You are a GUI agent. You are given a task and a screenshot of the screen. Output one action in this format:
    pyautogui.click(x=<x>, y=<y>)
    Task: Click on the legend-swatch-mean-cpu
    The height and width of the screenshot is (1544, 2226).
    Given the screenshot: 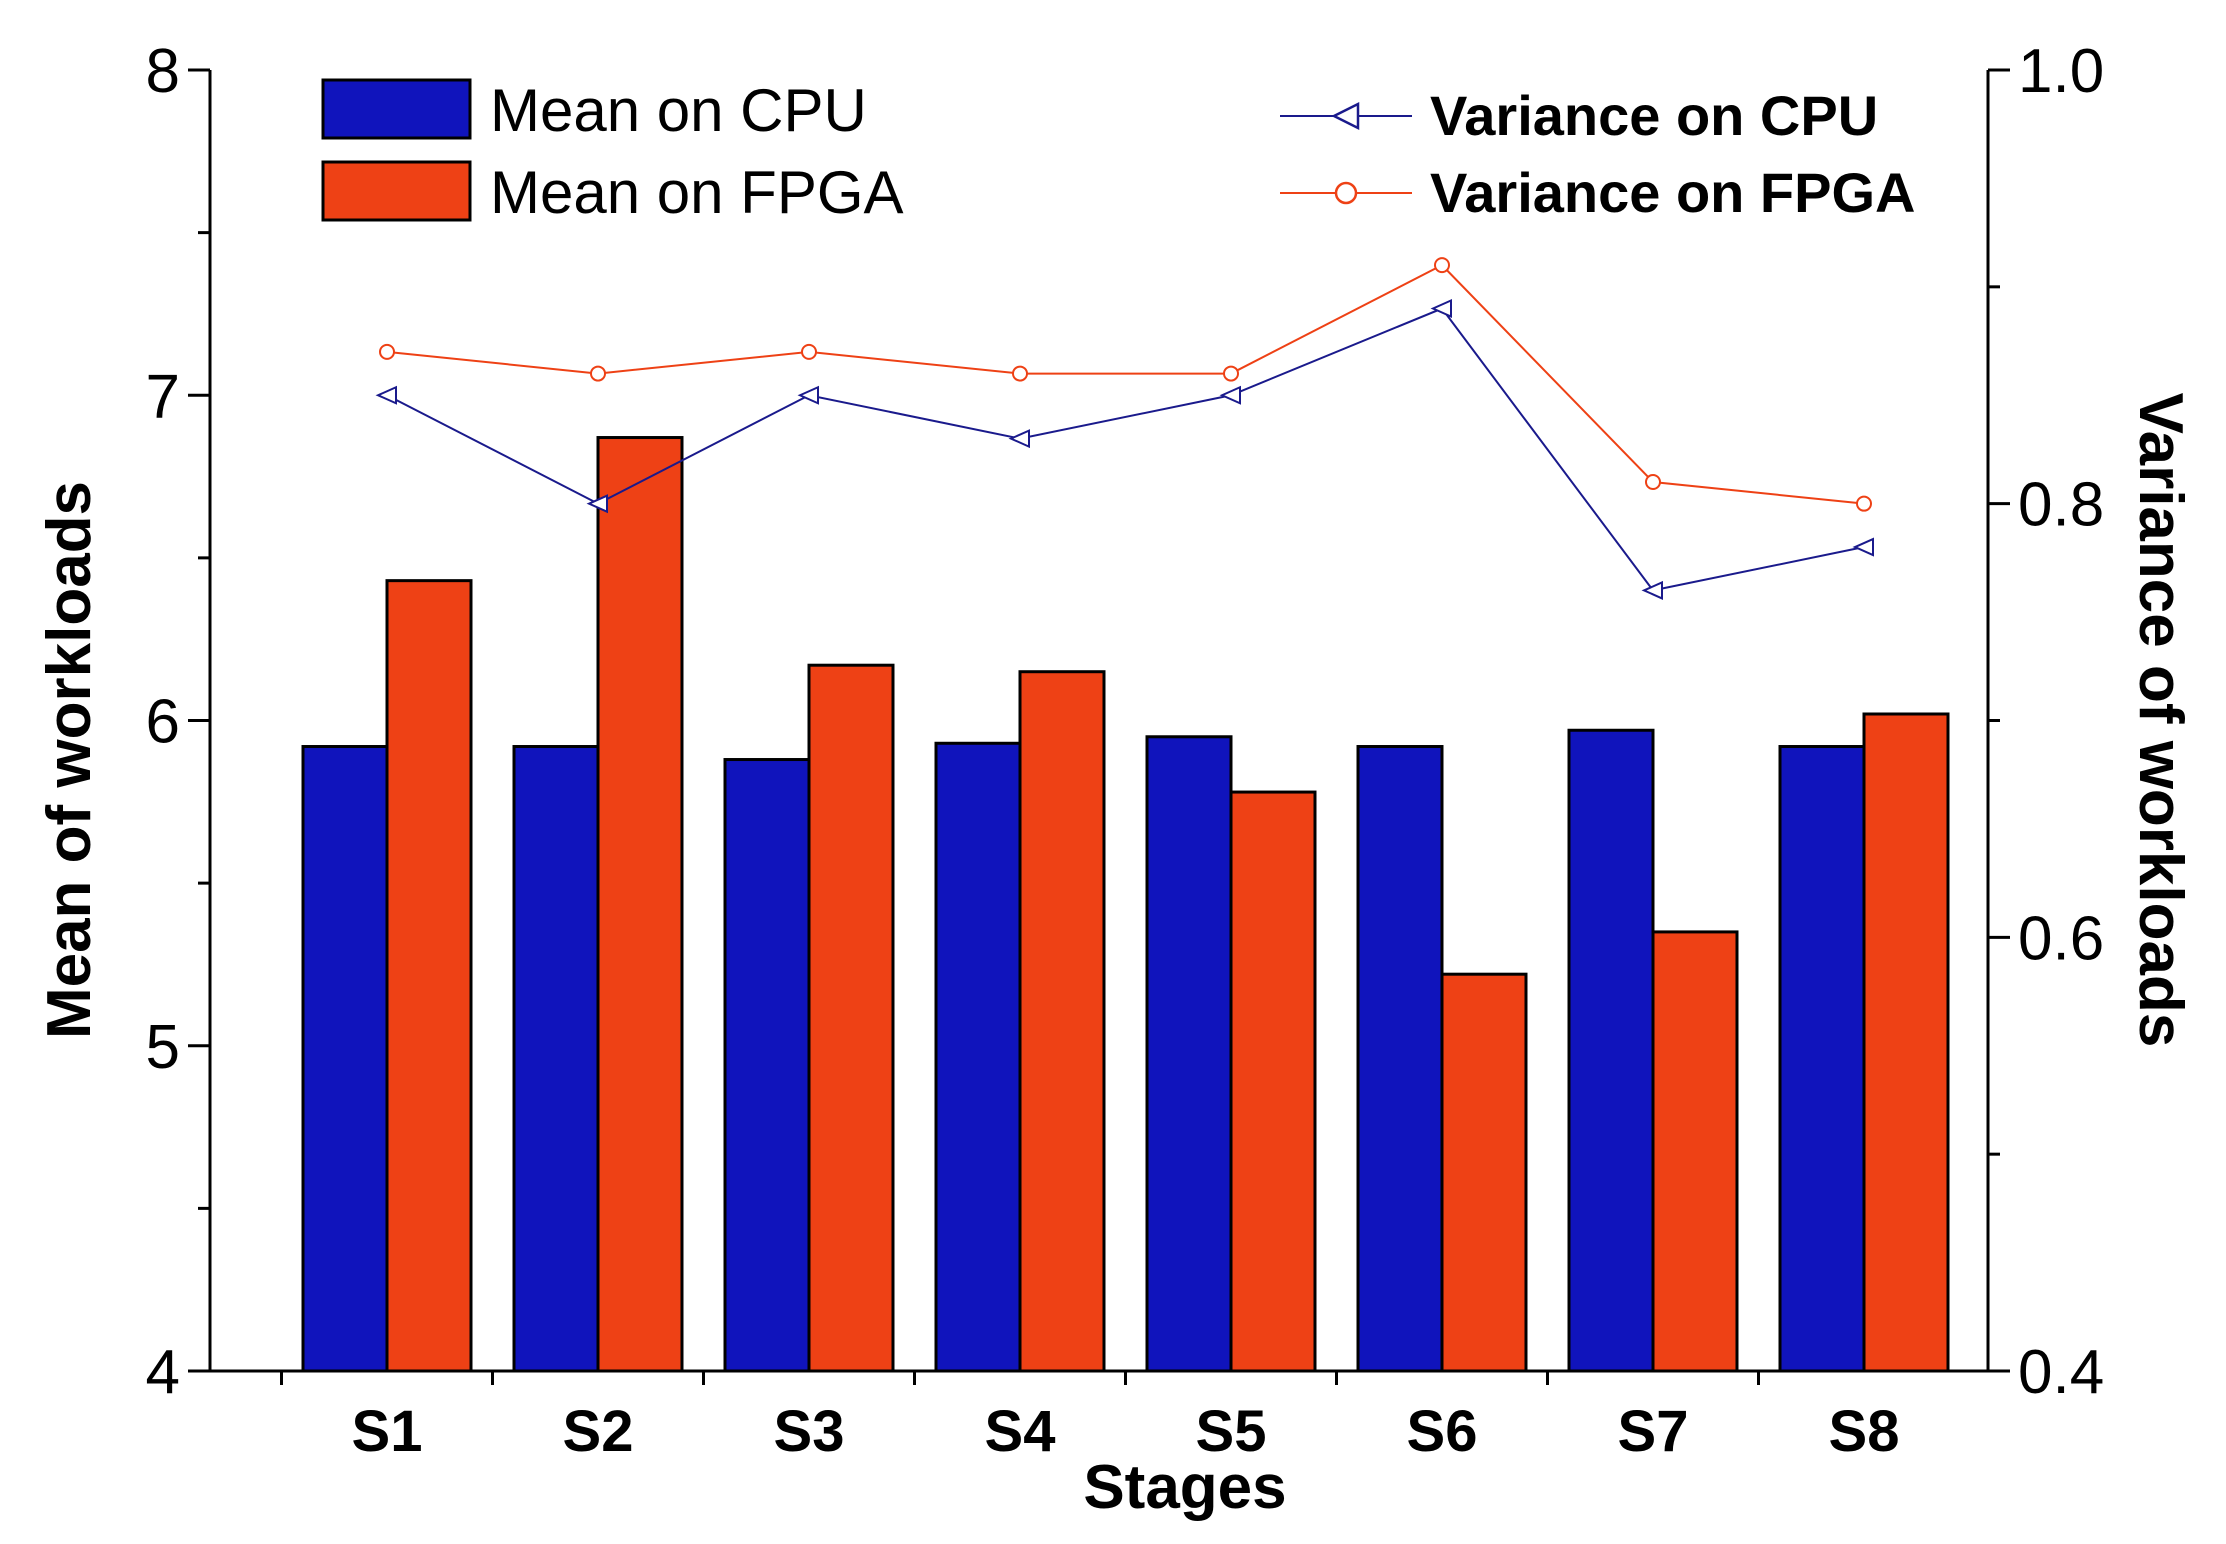 What is the action you would take?
    pyautogui.click(x=396, y=109)
    